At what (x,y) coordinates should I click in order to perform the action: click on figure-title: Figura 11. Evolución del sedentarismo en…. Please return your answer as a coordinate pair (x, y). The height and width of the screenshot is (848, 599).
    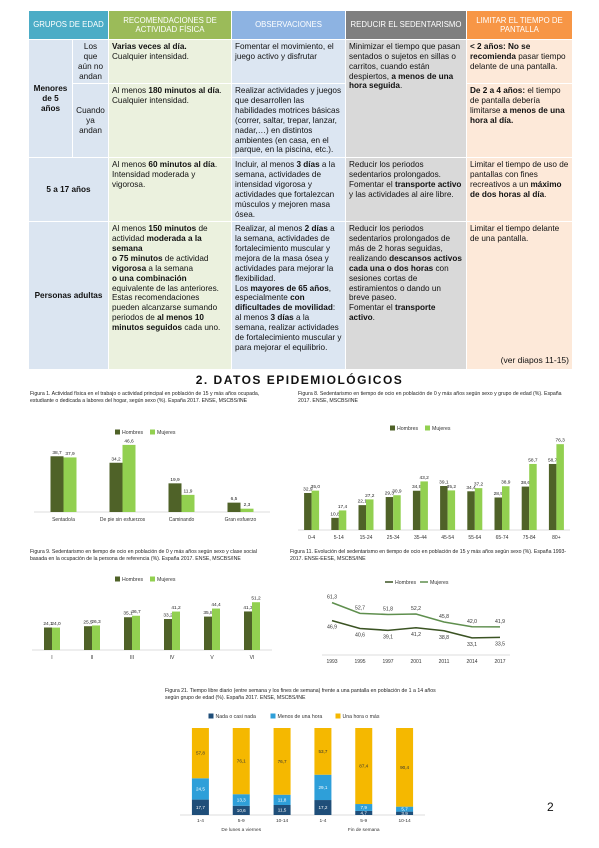
    Looking at the image, I should click on (428, 555).